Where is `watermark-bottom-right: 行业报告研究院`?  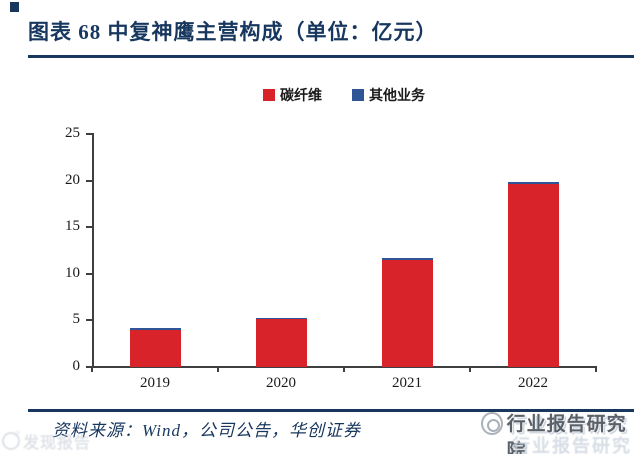
watermark-bottom-right: 行业报告研究院 is located at coordinates (558, 431).